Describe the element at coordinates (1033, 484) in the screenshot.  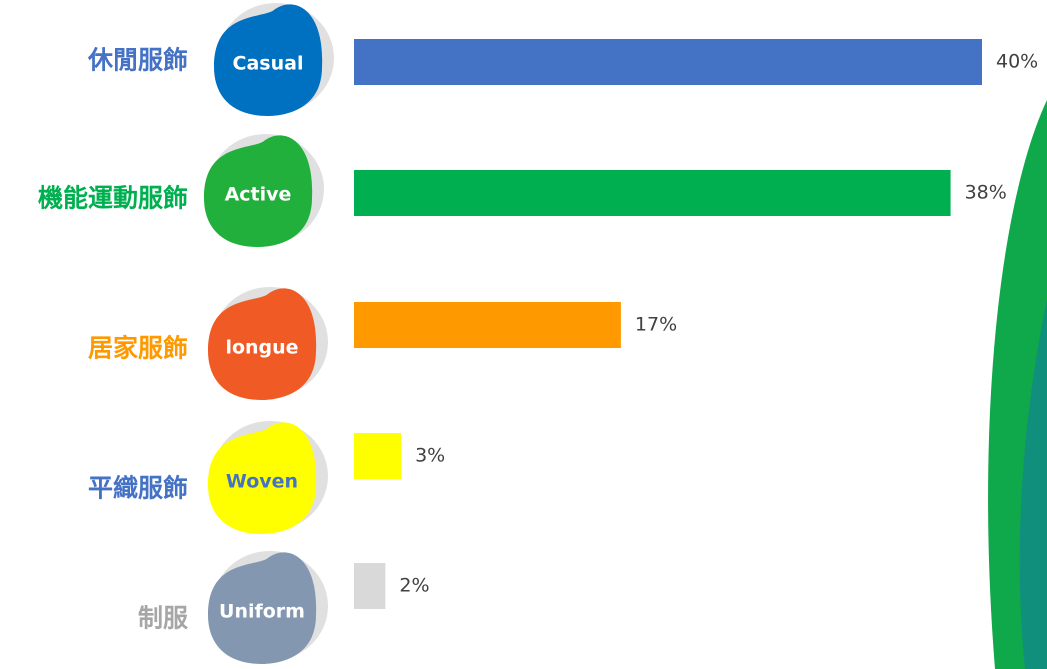
I see `leaf-shade` at that location.